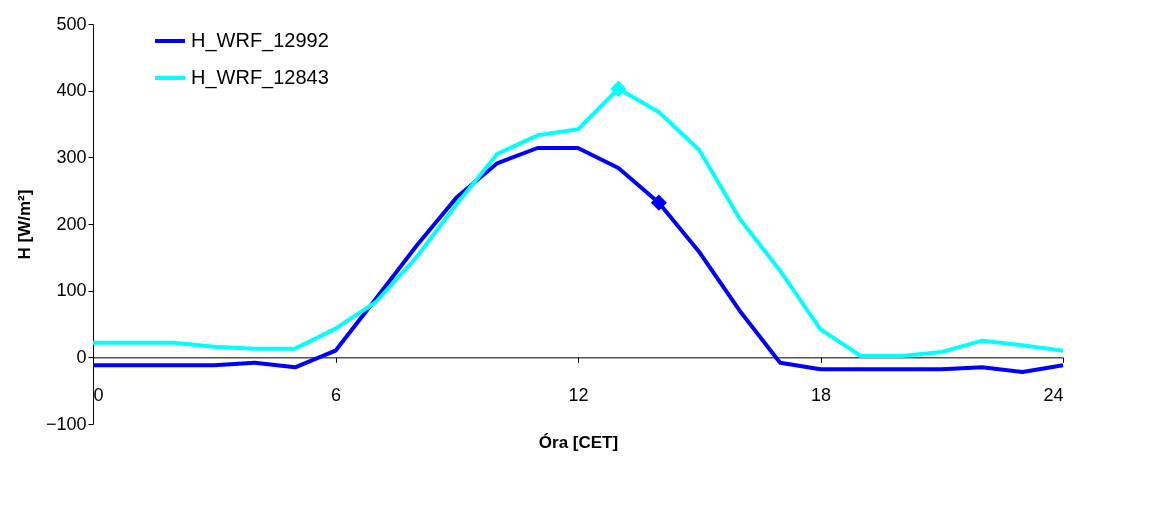 The height and width of the screenshot is (520, 1152). Describe the element at coordinates (66, 423) in the screenshot. I see `y-tick-label: −100` at that location.